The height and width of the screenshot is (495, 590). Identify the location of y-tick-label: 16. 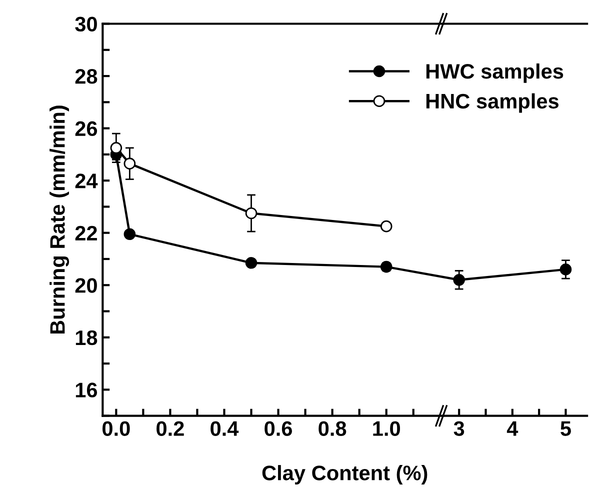
(87, 390).